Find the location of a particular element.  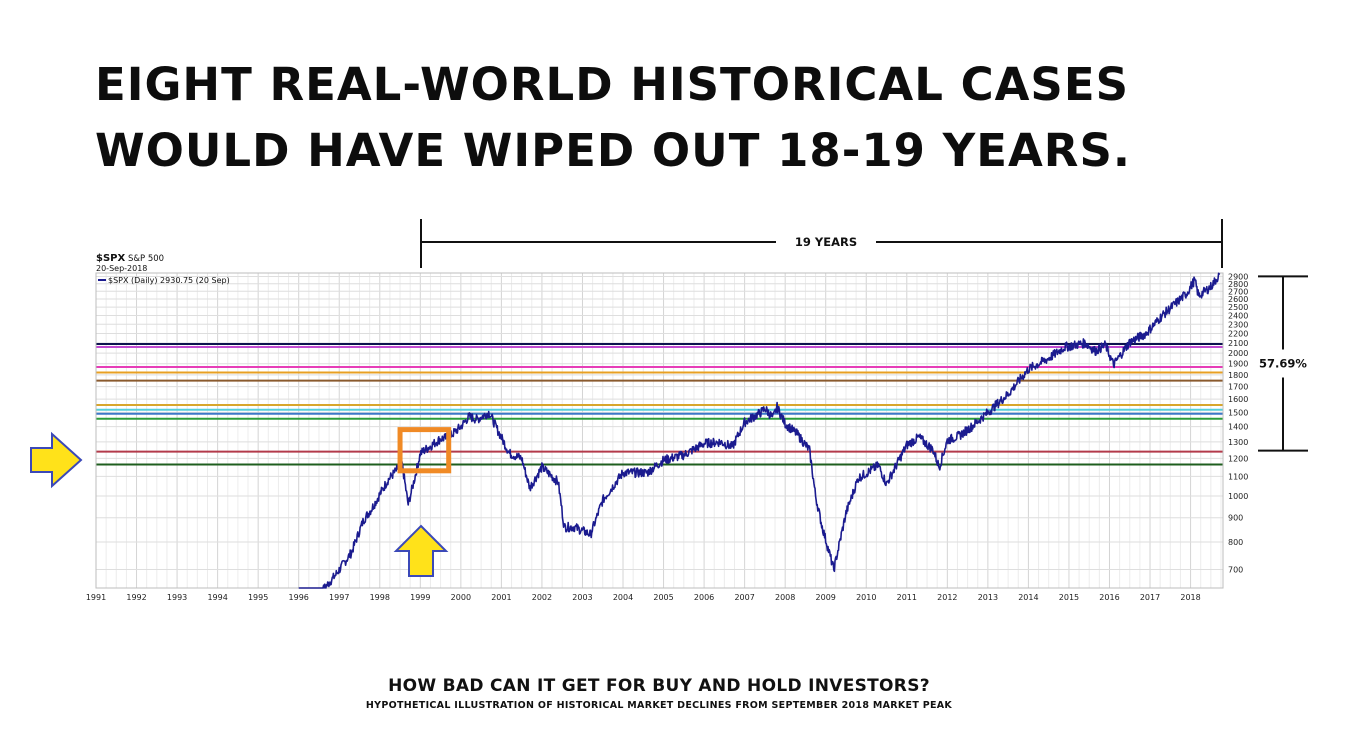

span-bracket: 19 YEARS is located at coordinates (821, 243).